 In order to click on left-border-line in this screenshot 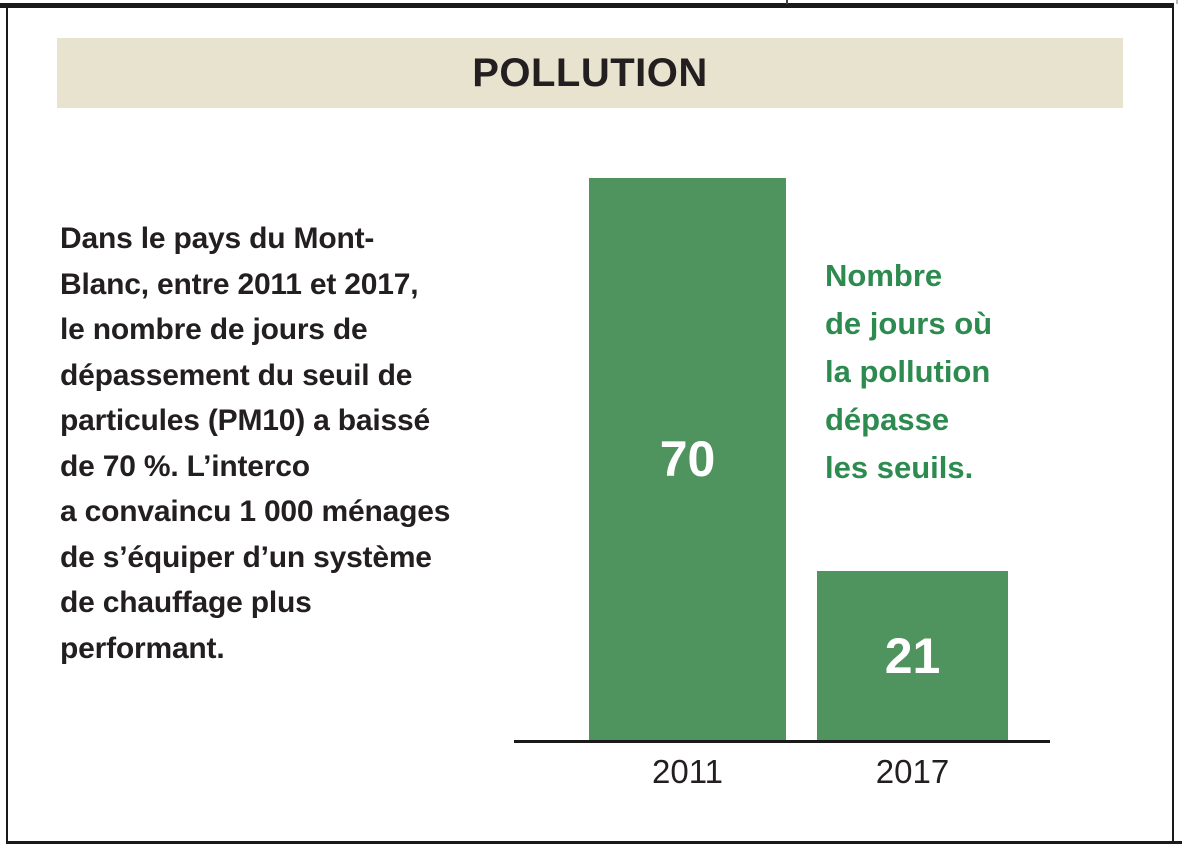, I will do `click(7, 423)`.